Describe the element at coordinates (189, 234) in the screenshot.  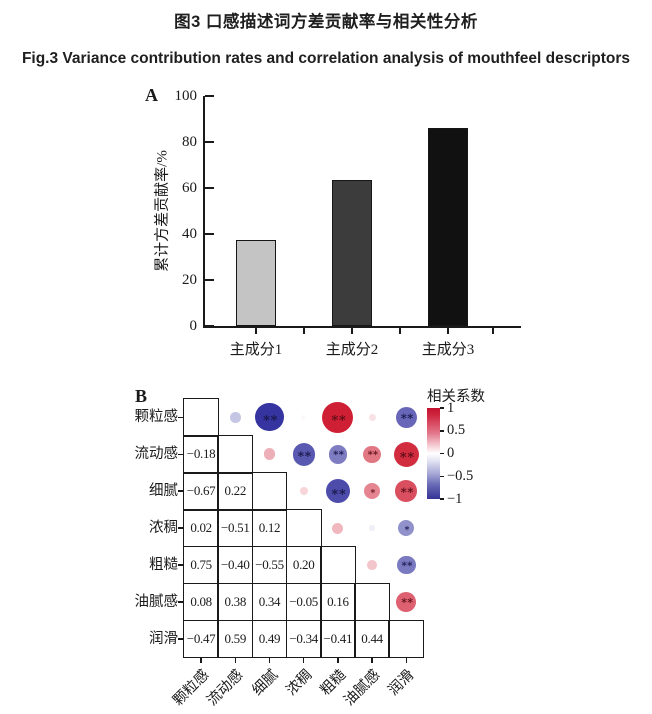
I see `y-tick-label: 40` at that location.